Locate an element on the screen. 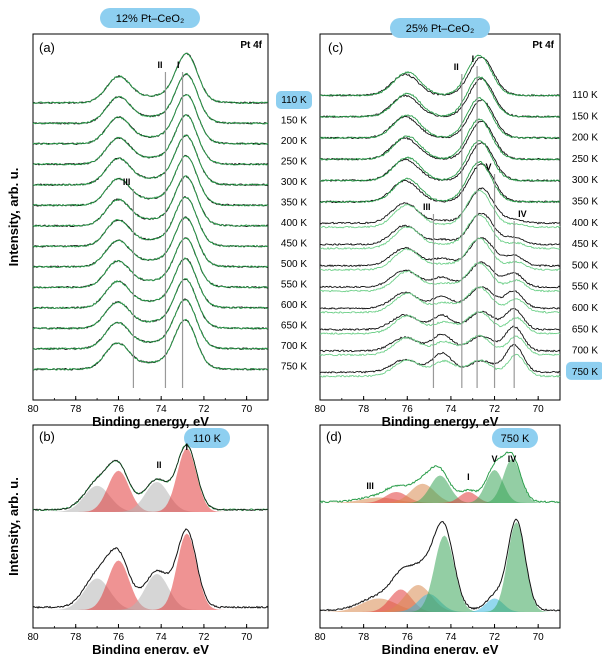  badge-12pct is located at coordinates (150, 18).